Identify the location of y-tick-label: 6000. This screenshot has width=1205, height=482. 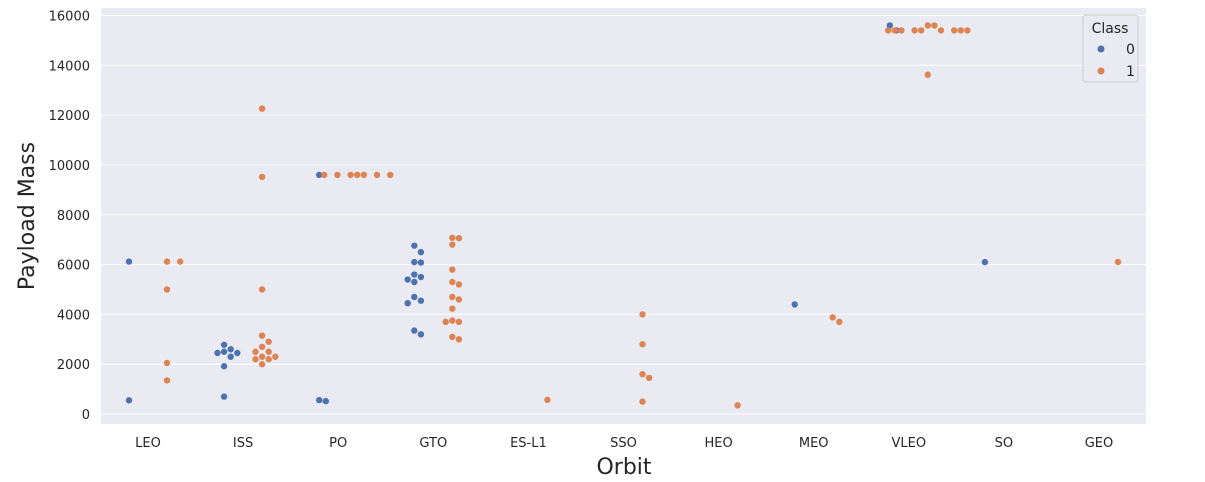
(73, 266).